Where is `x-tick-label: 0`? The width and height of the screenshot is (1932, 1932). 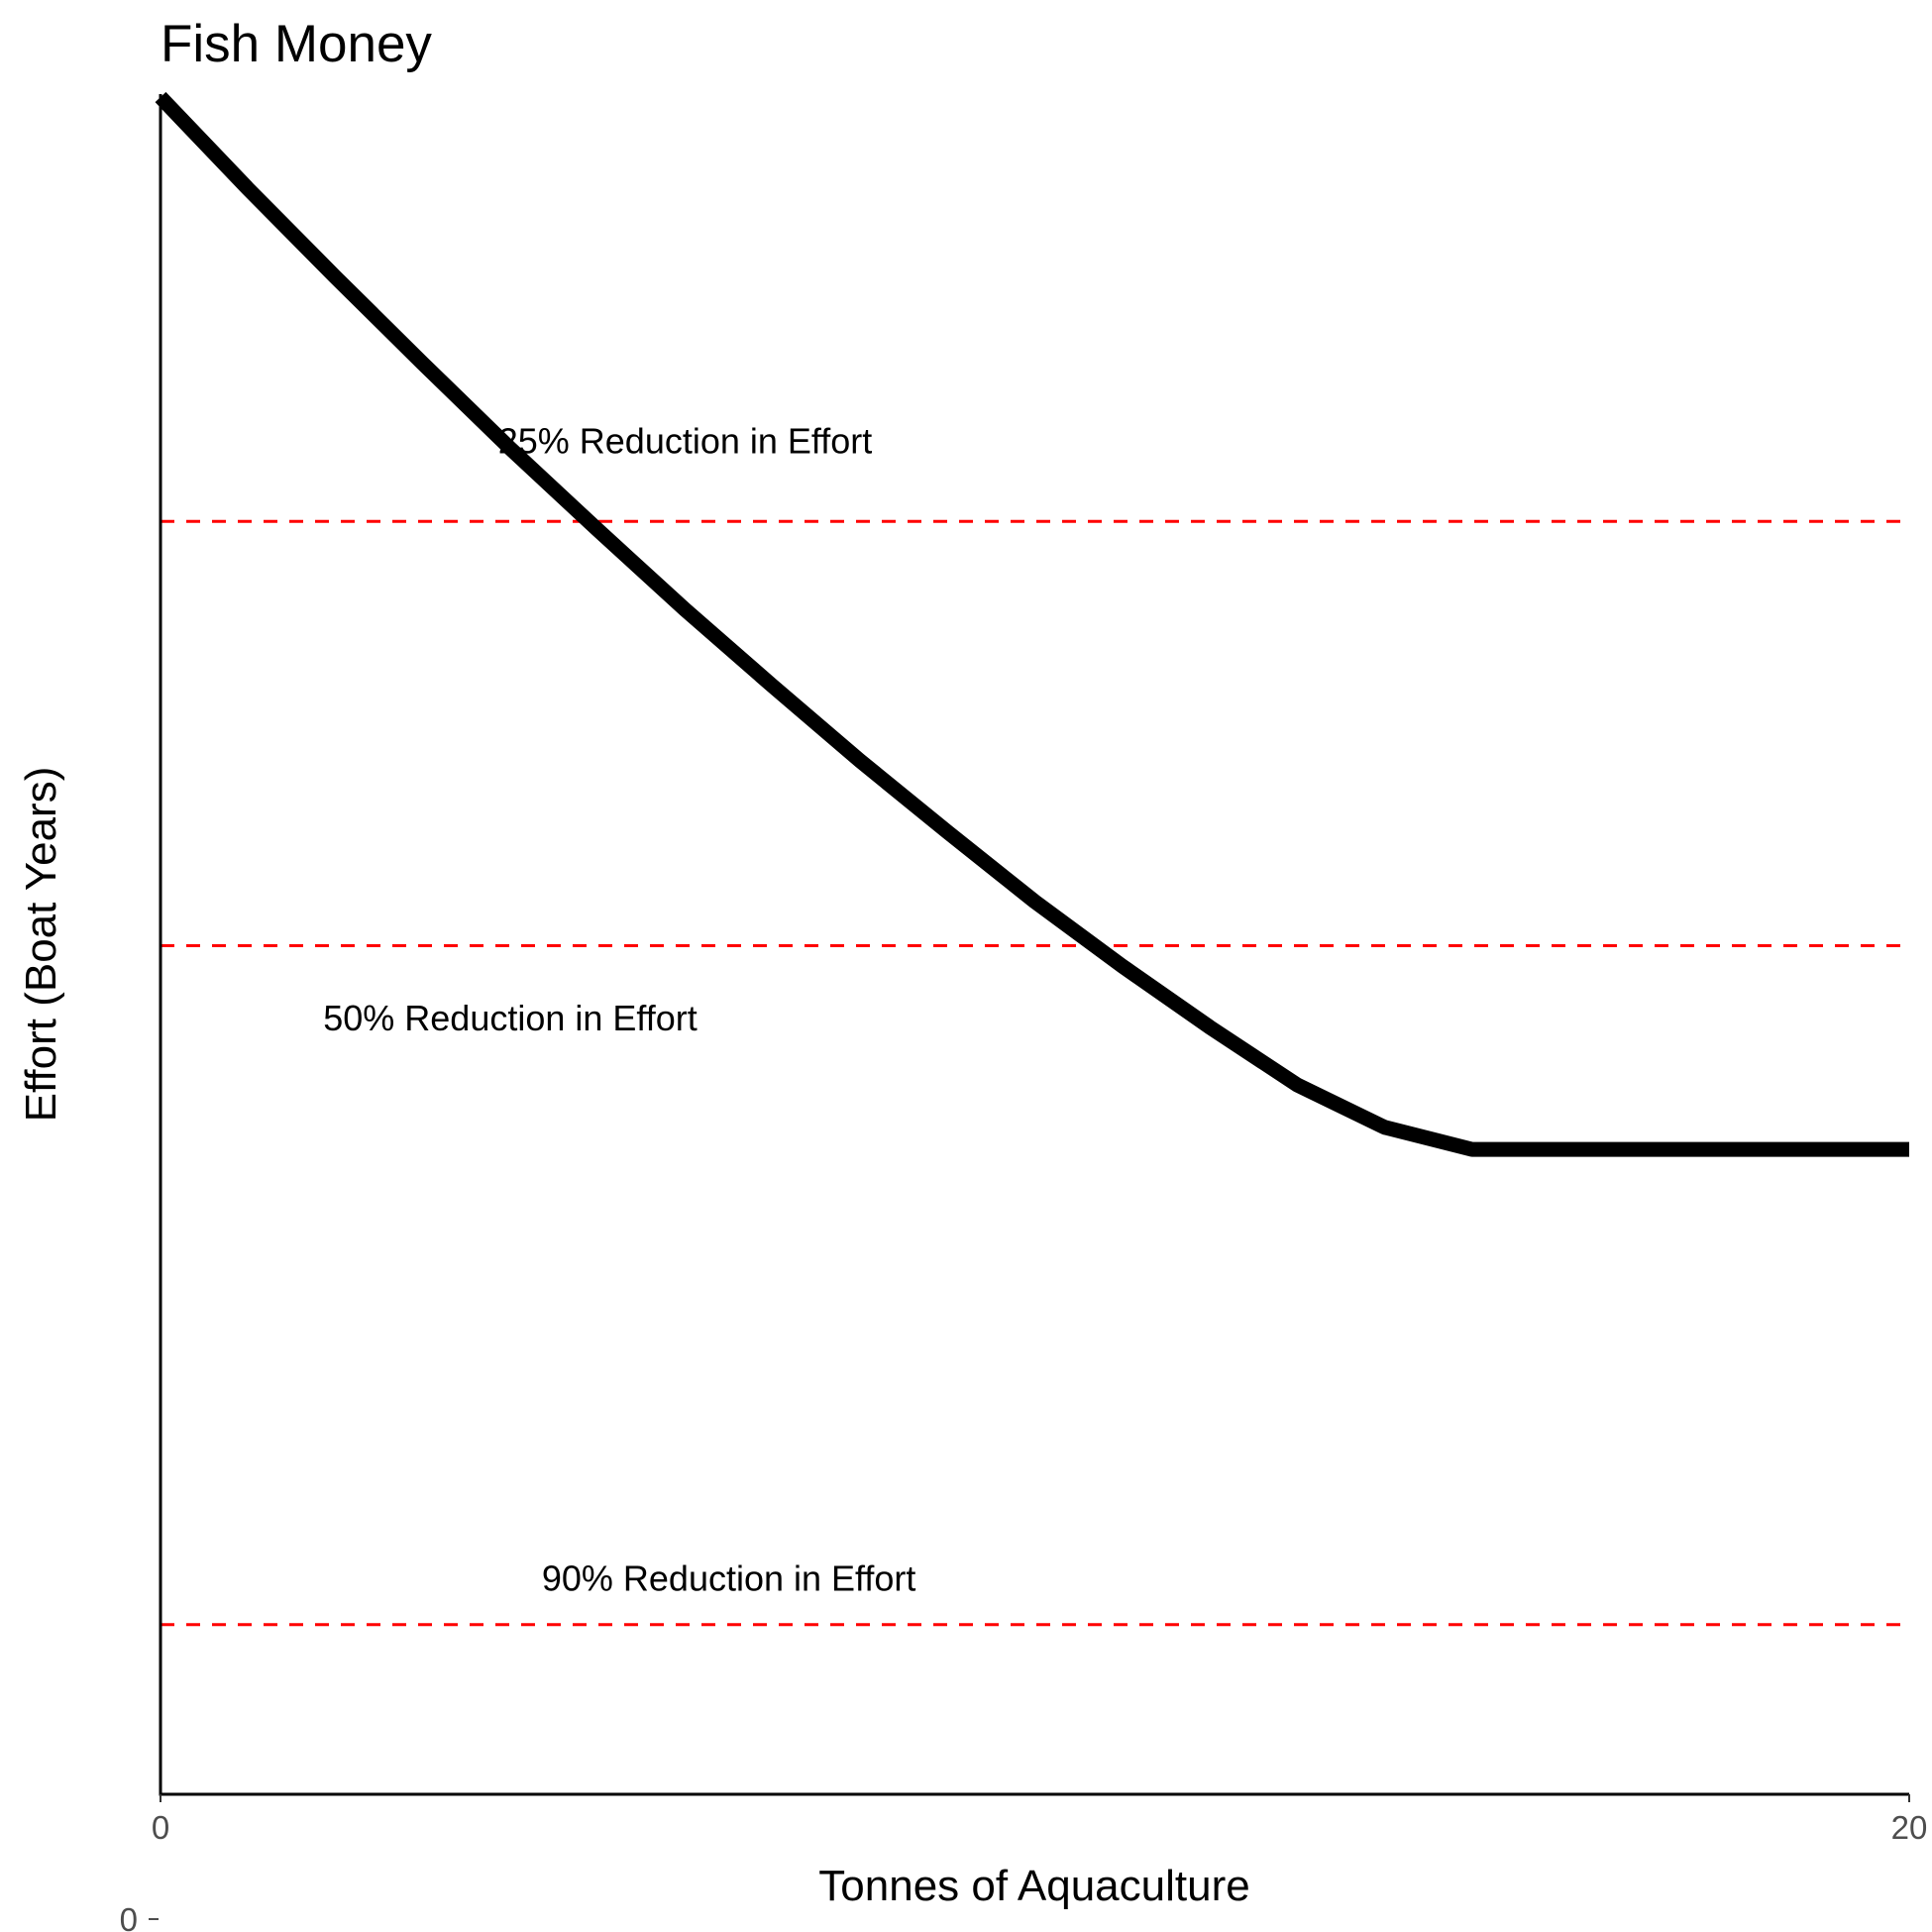 x-tick-label: 0 is located at coordinates (160, 1827).